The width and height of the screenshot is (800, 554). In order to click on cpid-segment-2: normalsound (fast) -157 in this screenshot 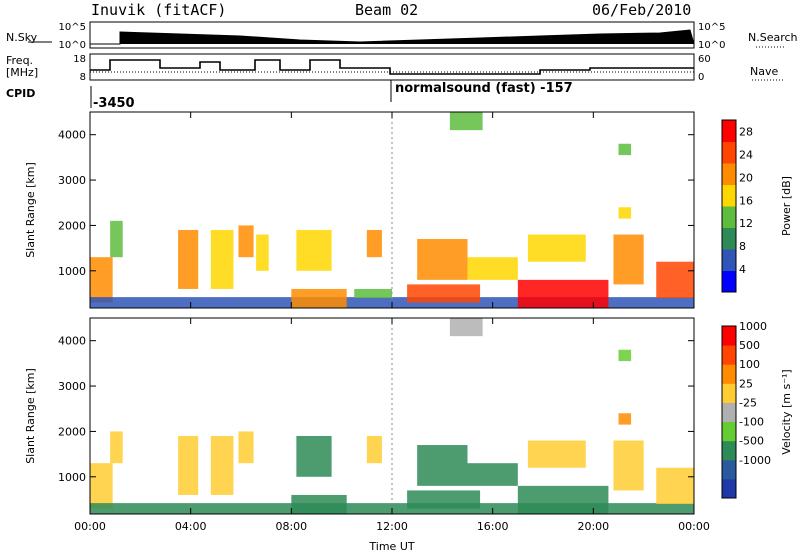, I will do `click(484, 88)`.